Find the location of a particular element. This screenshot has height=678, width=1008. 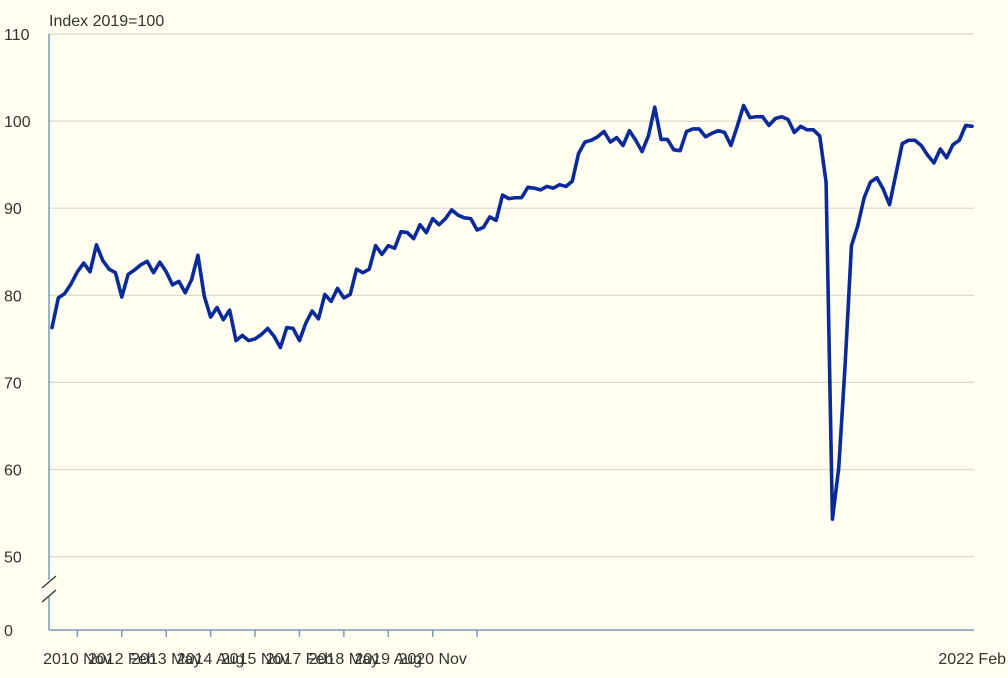

x-tick-label: 2022 Feb is located at coordinates (972, 659).